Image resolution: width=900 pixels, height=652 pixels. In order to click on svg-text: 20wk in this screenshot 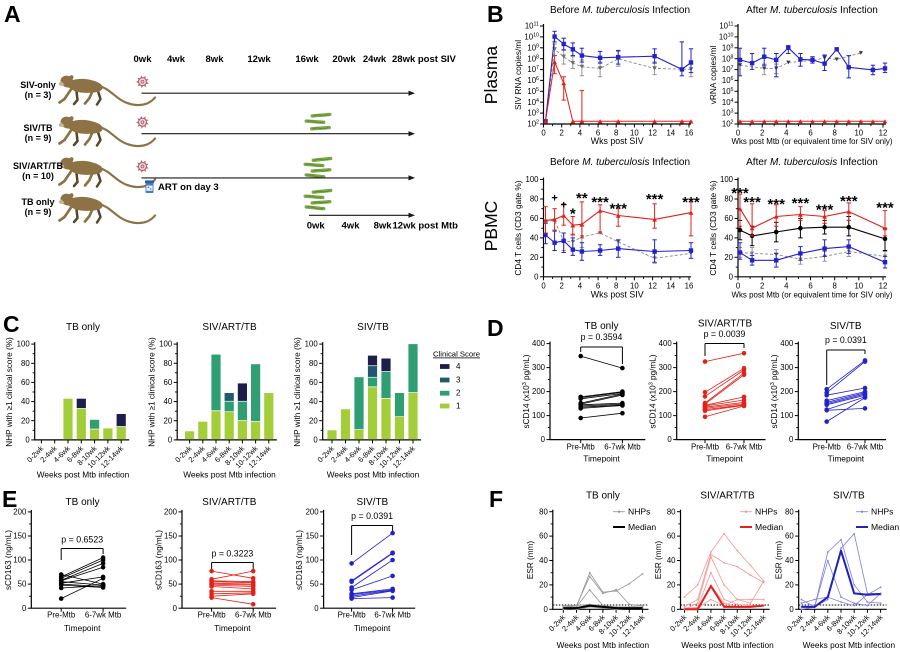, I will do `click(344, 59)`.